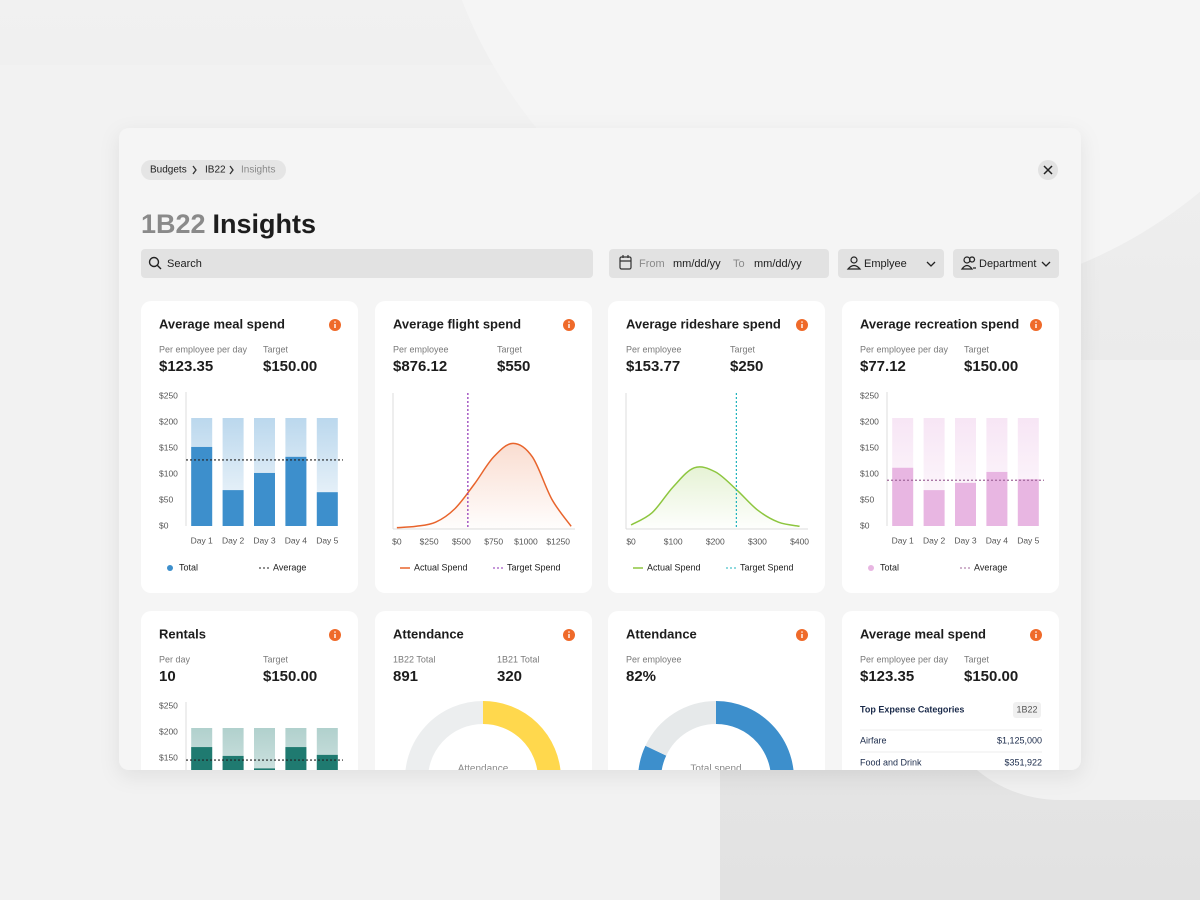  I want to click on x-tick-label: $200, so click(715, 541).